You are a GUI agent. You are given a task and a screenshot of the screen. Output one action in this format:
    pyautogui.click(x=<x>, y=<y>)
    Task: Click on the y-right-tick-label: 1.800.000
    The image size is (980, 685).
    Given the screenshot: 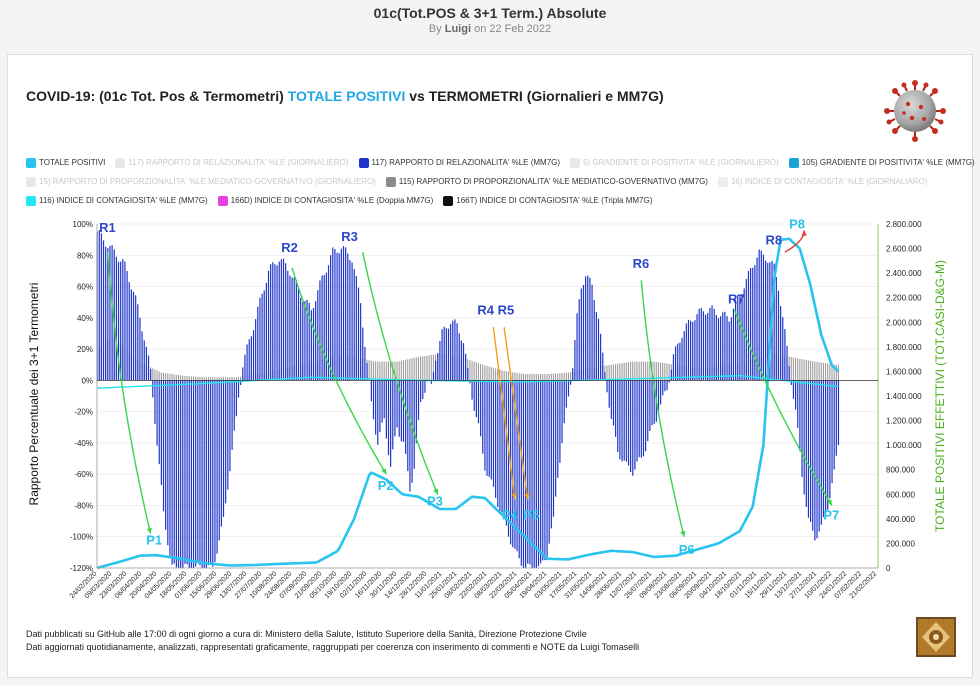 What is the action you would take?
    pyautogui.click(x=904, y=347)
    